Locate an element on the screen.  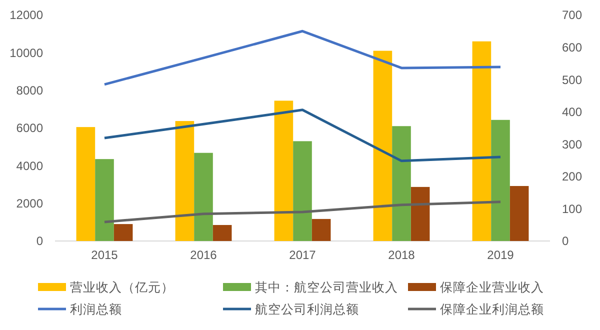
y-tick-label: 0 is located at coordinates (40, 241).